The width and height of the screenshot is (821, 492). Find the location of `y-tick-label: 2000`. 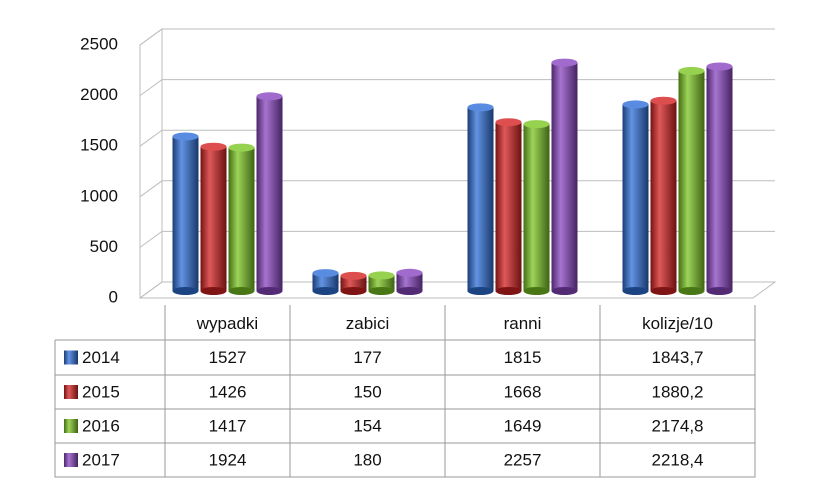

y-tick-label: 2000 is located at coordinates (99, 94).